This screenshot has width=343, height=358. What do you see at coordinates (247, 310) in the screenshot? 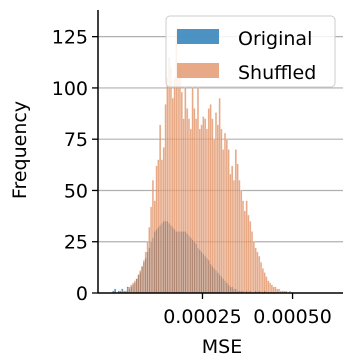
I see `x-axis-ticks: 0.00025 0.00050` at bounding box center [247, 310].